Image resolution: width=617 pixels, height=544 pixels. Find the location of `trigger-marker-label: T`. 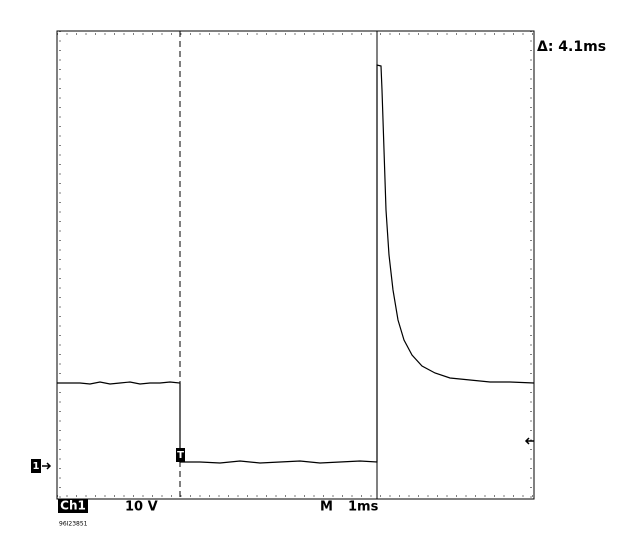

trigger-marker-label: T is located at coordinates (180, 455).